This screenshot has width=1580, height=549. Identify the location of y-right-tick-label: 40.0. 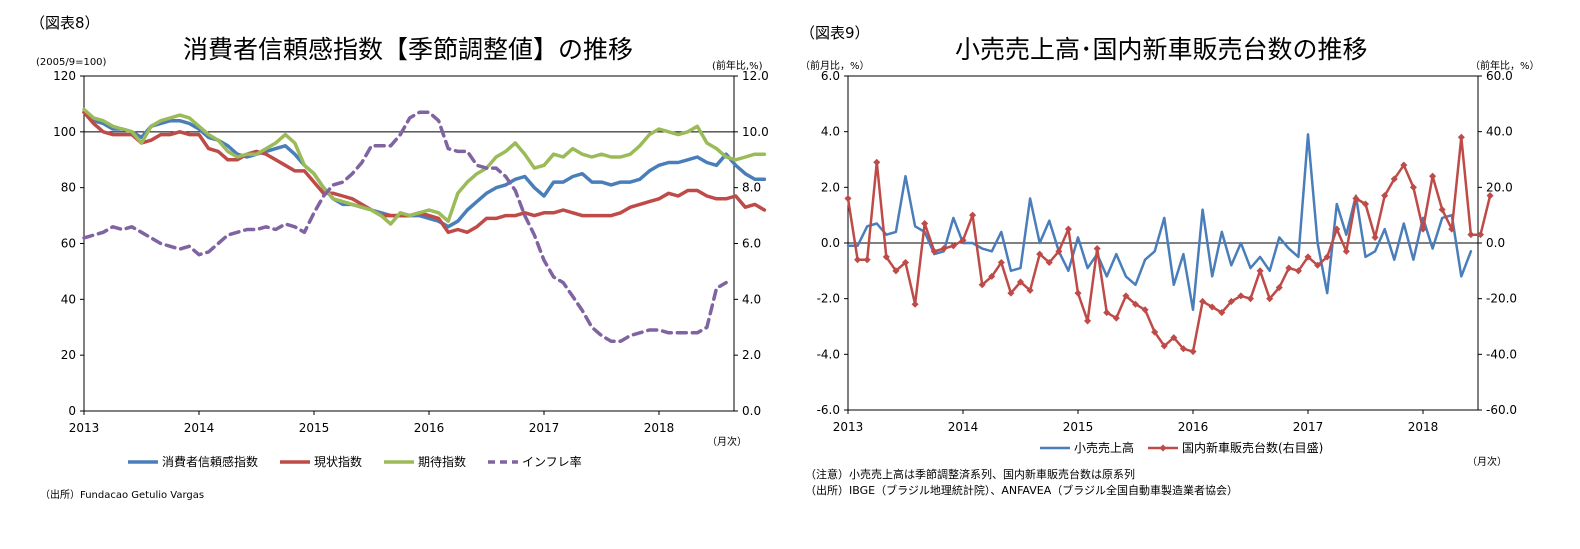
(1499, 132).